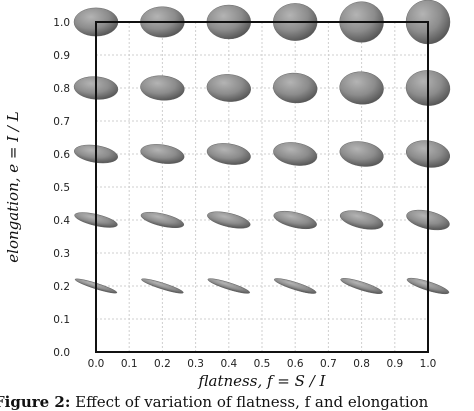 The width and height of the screenshot is (474, 411). What do you see at coordinates (394, 364) in the screenshot?
I see `x-tick-label: 0.9` at bounding box center [394, 364].